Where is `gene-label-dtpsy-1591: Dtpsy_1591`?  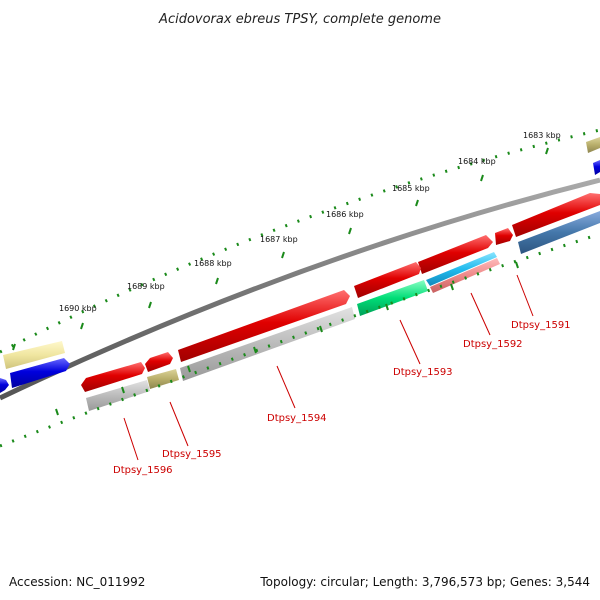
gene-label-dtpsy-1591: Dtpsy_1591 is located at coordinates (541, 325).